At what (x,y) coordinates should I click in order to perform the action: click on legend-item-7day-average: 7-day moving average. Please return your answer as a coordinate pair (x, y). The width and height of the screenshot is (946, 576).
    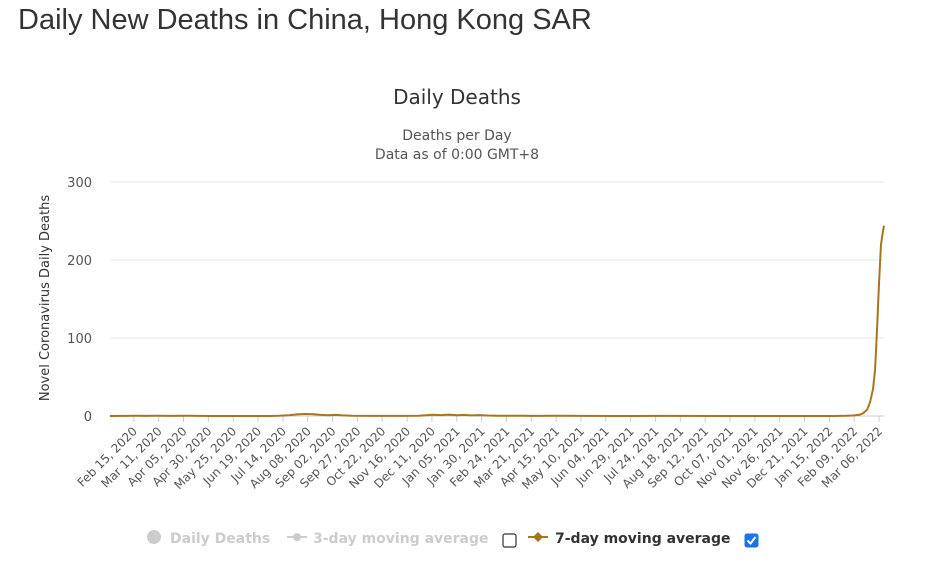
    Looking at the image, I should click on (629, 539).